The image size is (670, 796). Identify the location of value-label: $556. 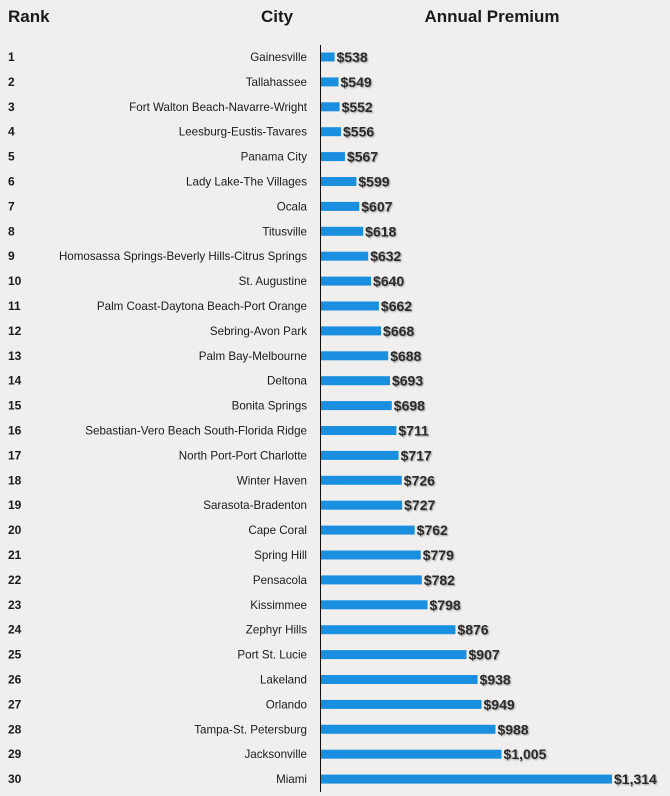
(358, 132).